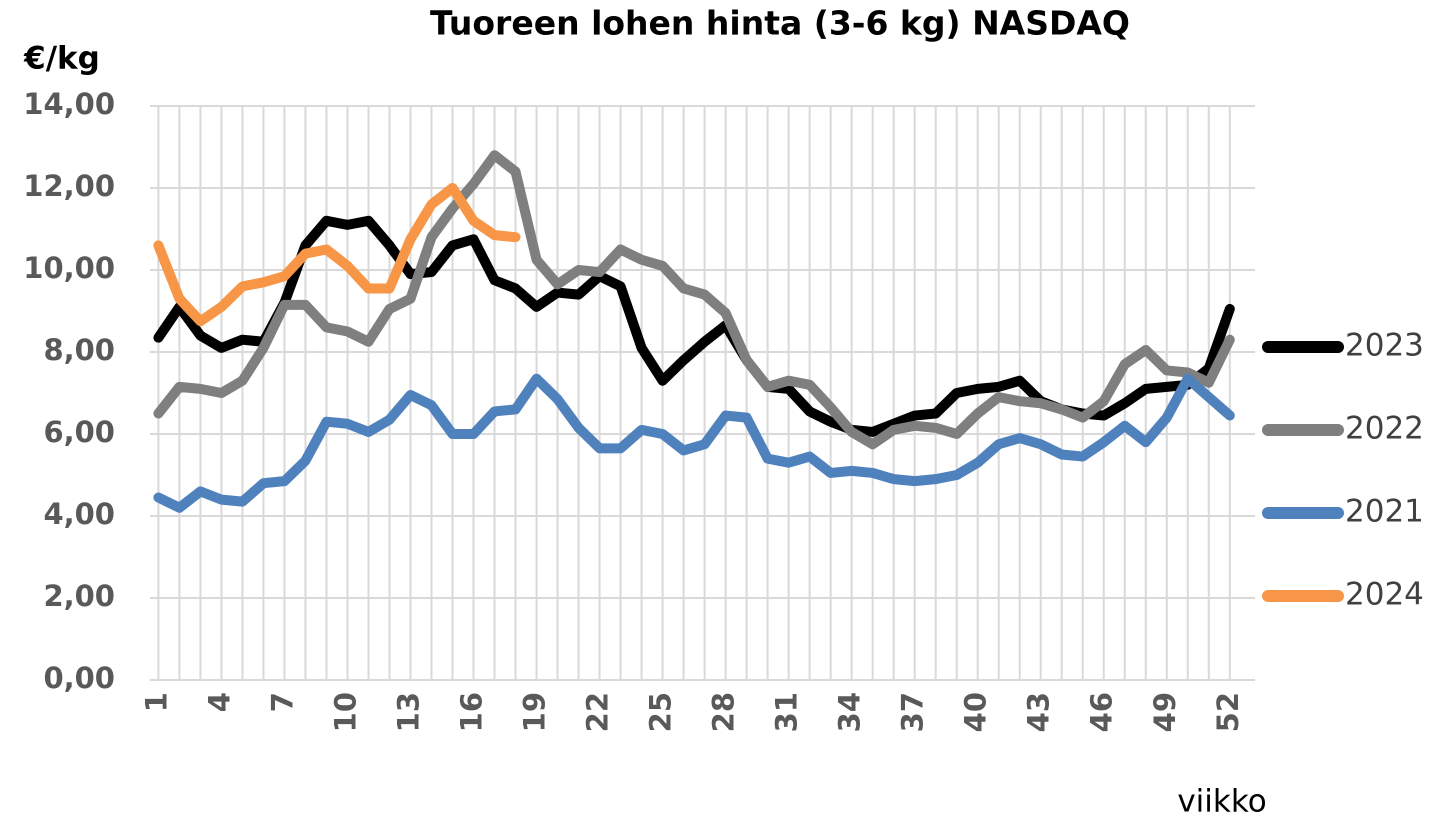 Image resolution: width=1435 pixels, height=822 pixels. I want to click on y-tick-label: 12,00, so click(69, 186).